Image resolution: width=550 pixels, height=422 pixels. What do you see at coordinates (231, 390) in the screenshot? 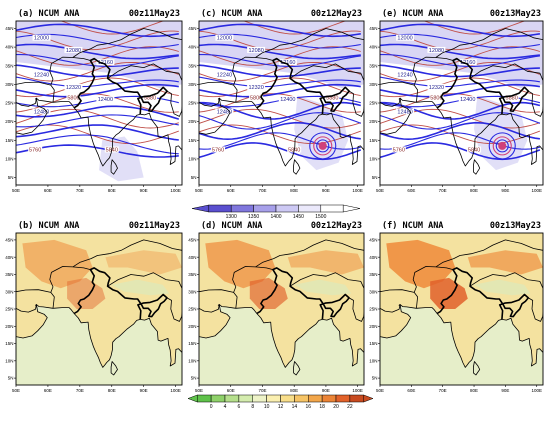
I see `lon-tick-label: 60E` at bounding box center [231, 390].